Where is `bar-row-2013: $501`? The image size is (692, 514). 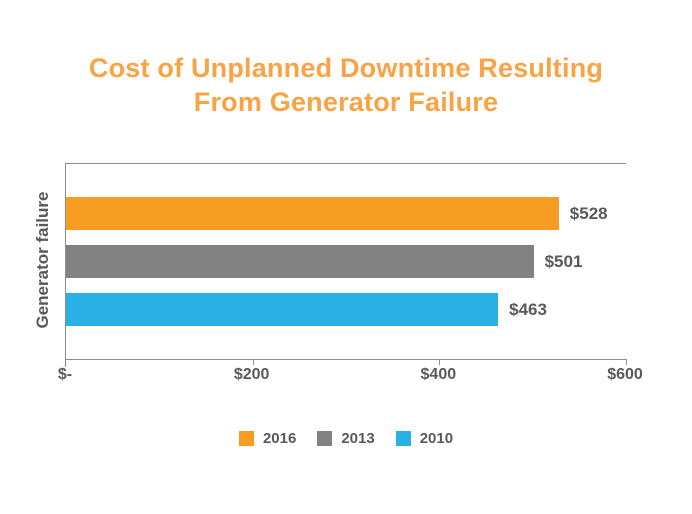 bar-row-2013: $501 is located at coordinates (346, 261).